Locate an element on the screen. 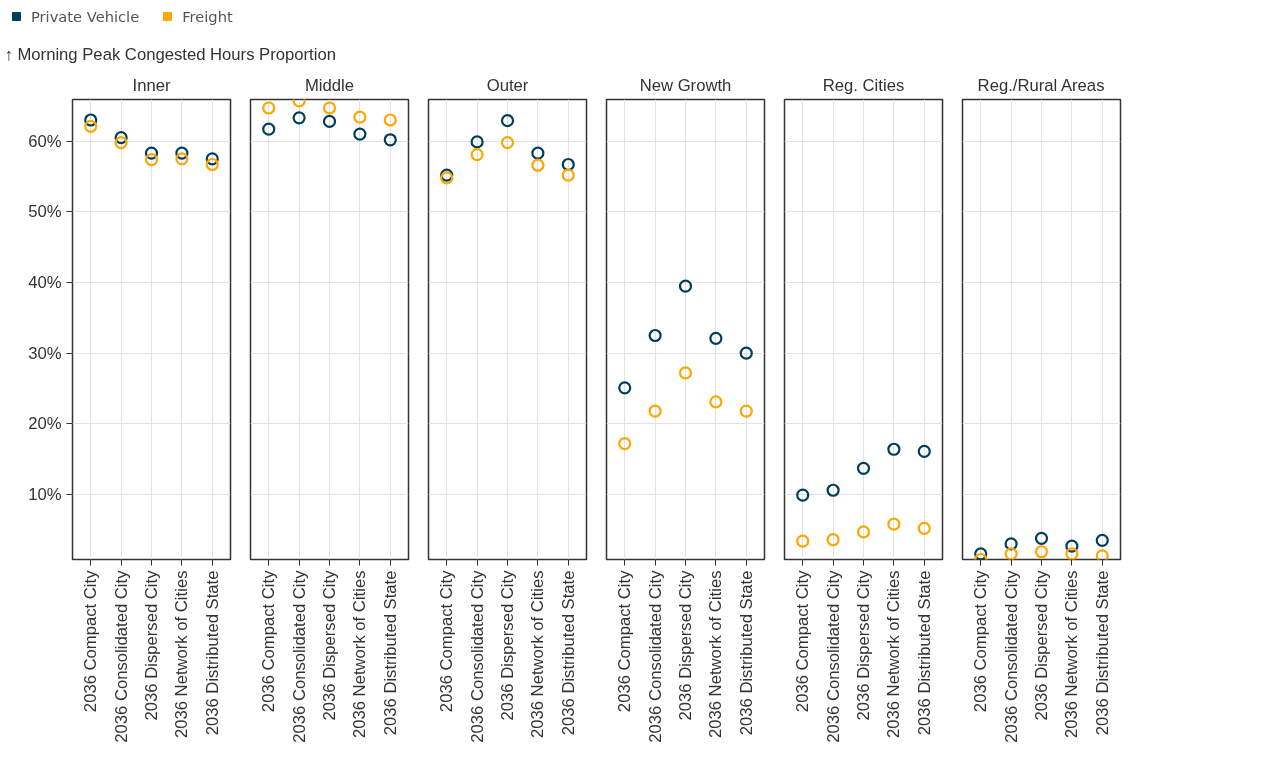  y-tick-label: 60% is located at coordinates (45, 141).